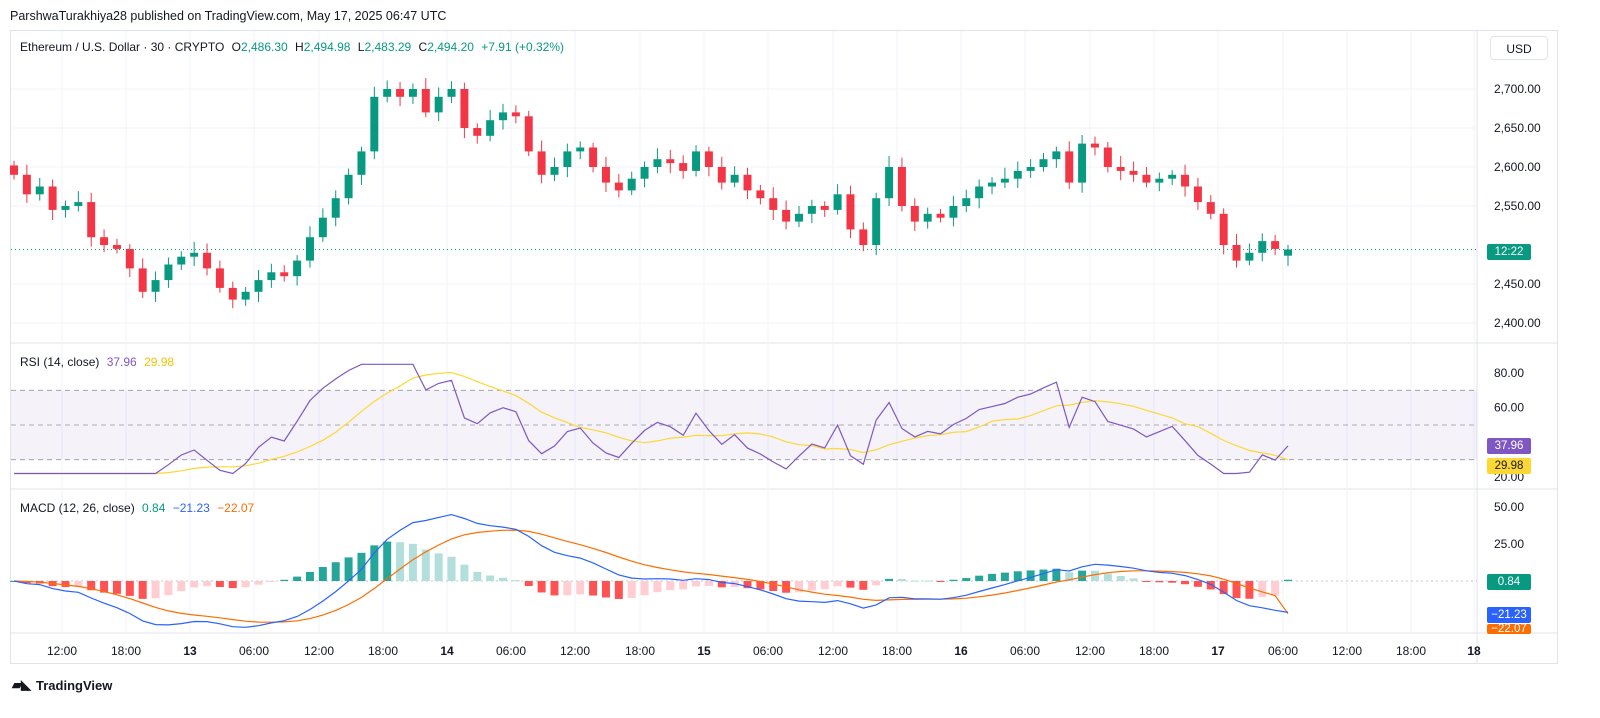 This screenshot has width=1600, height=718. What do you see at coordinates (651, 576) in the screenshot?
I see `macd-signal-line` at bounding box center [651, 576].